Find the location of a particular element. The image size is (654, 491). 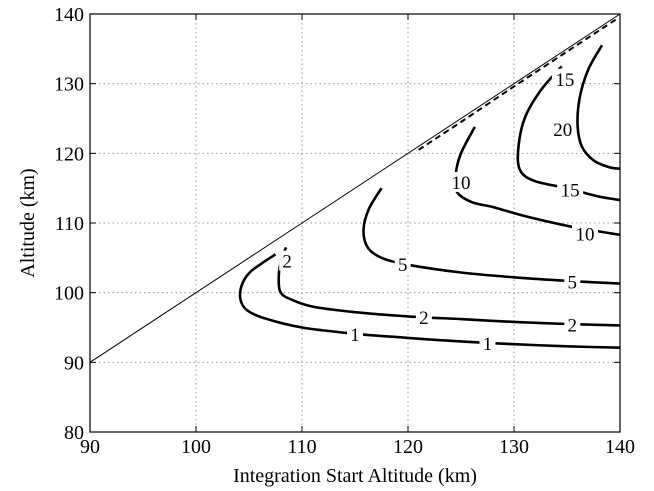

y-tick-label: 120 is located at coordinates (69, 154).